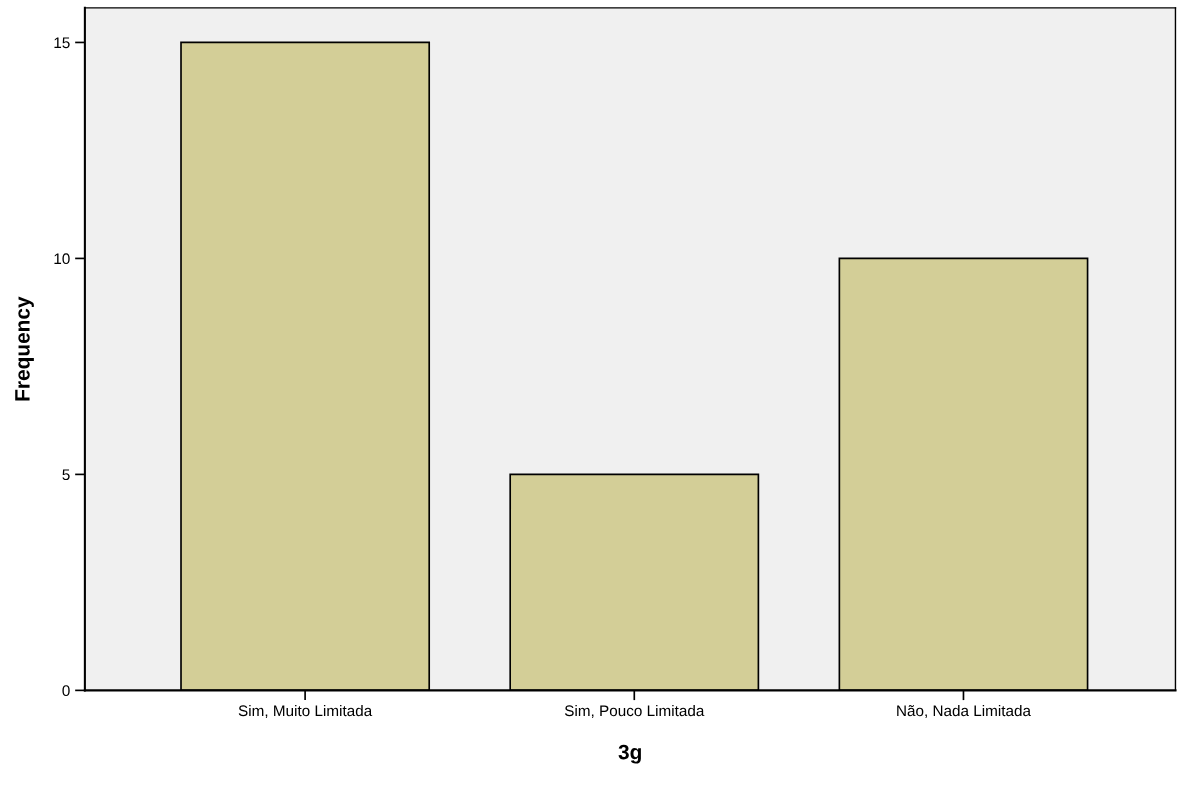 Image resolution: width=1179 pixels, height=789 pixels. Describe the element at coordinates (62, 43) in the screenshot. I see `y-tick-label: 15` at that location.